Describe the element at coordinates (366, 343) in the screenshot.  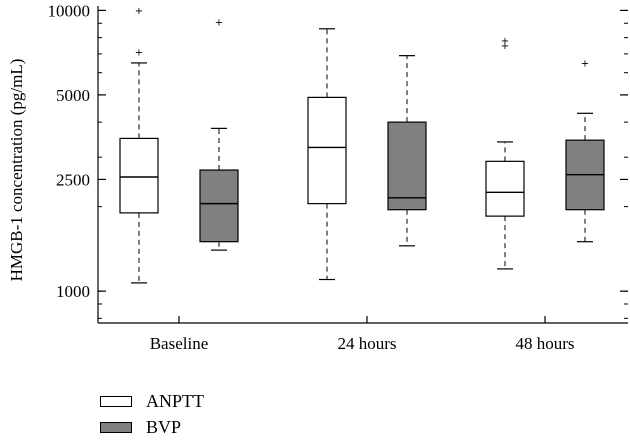
I see `x-tick-label: 24 hours` at that location.